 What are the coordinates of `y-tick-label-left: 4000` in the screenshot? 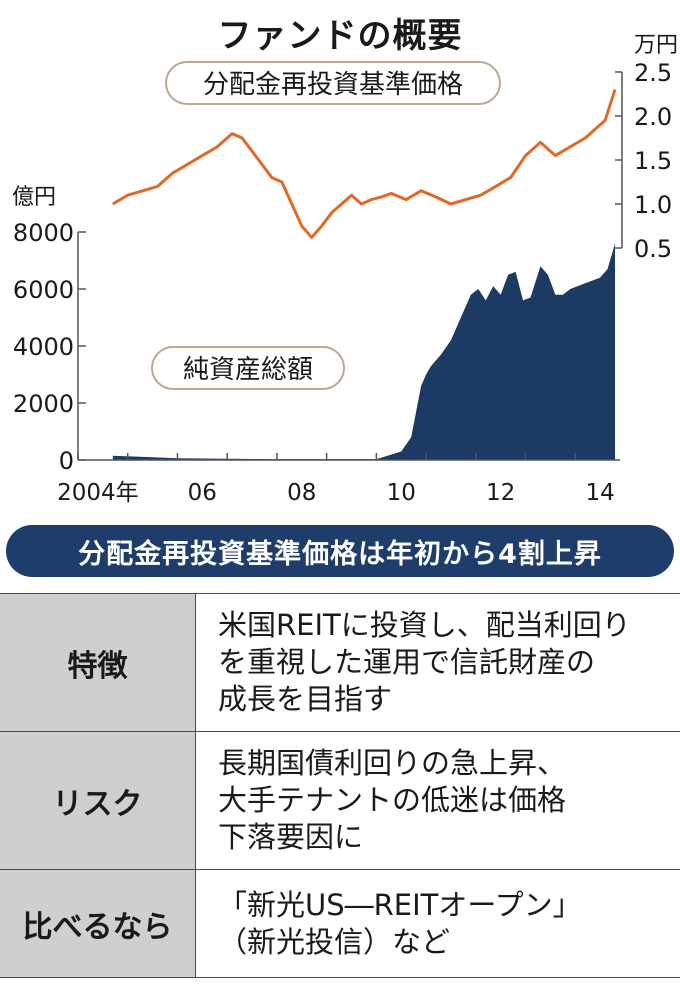 It's located at (43, 347).